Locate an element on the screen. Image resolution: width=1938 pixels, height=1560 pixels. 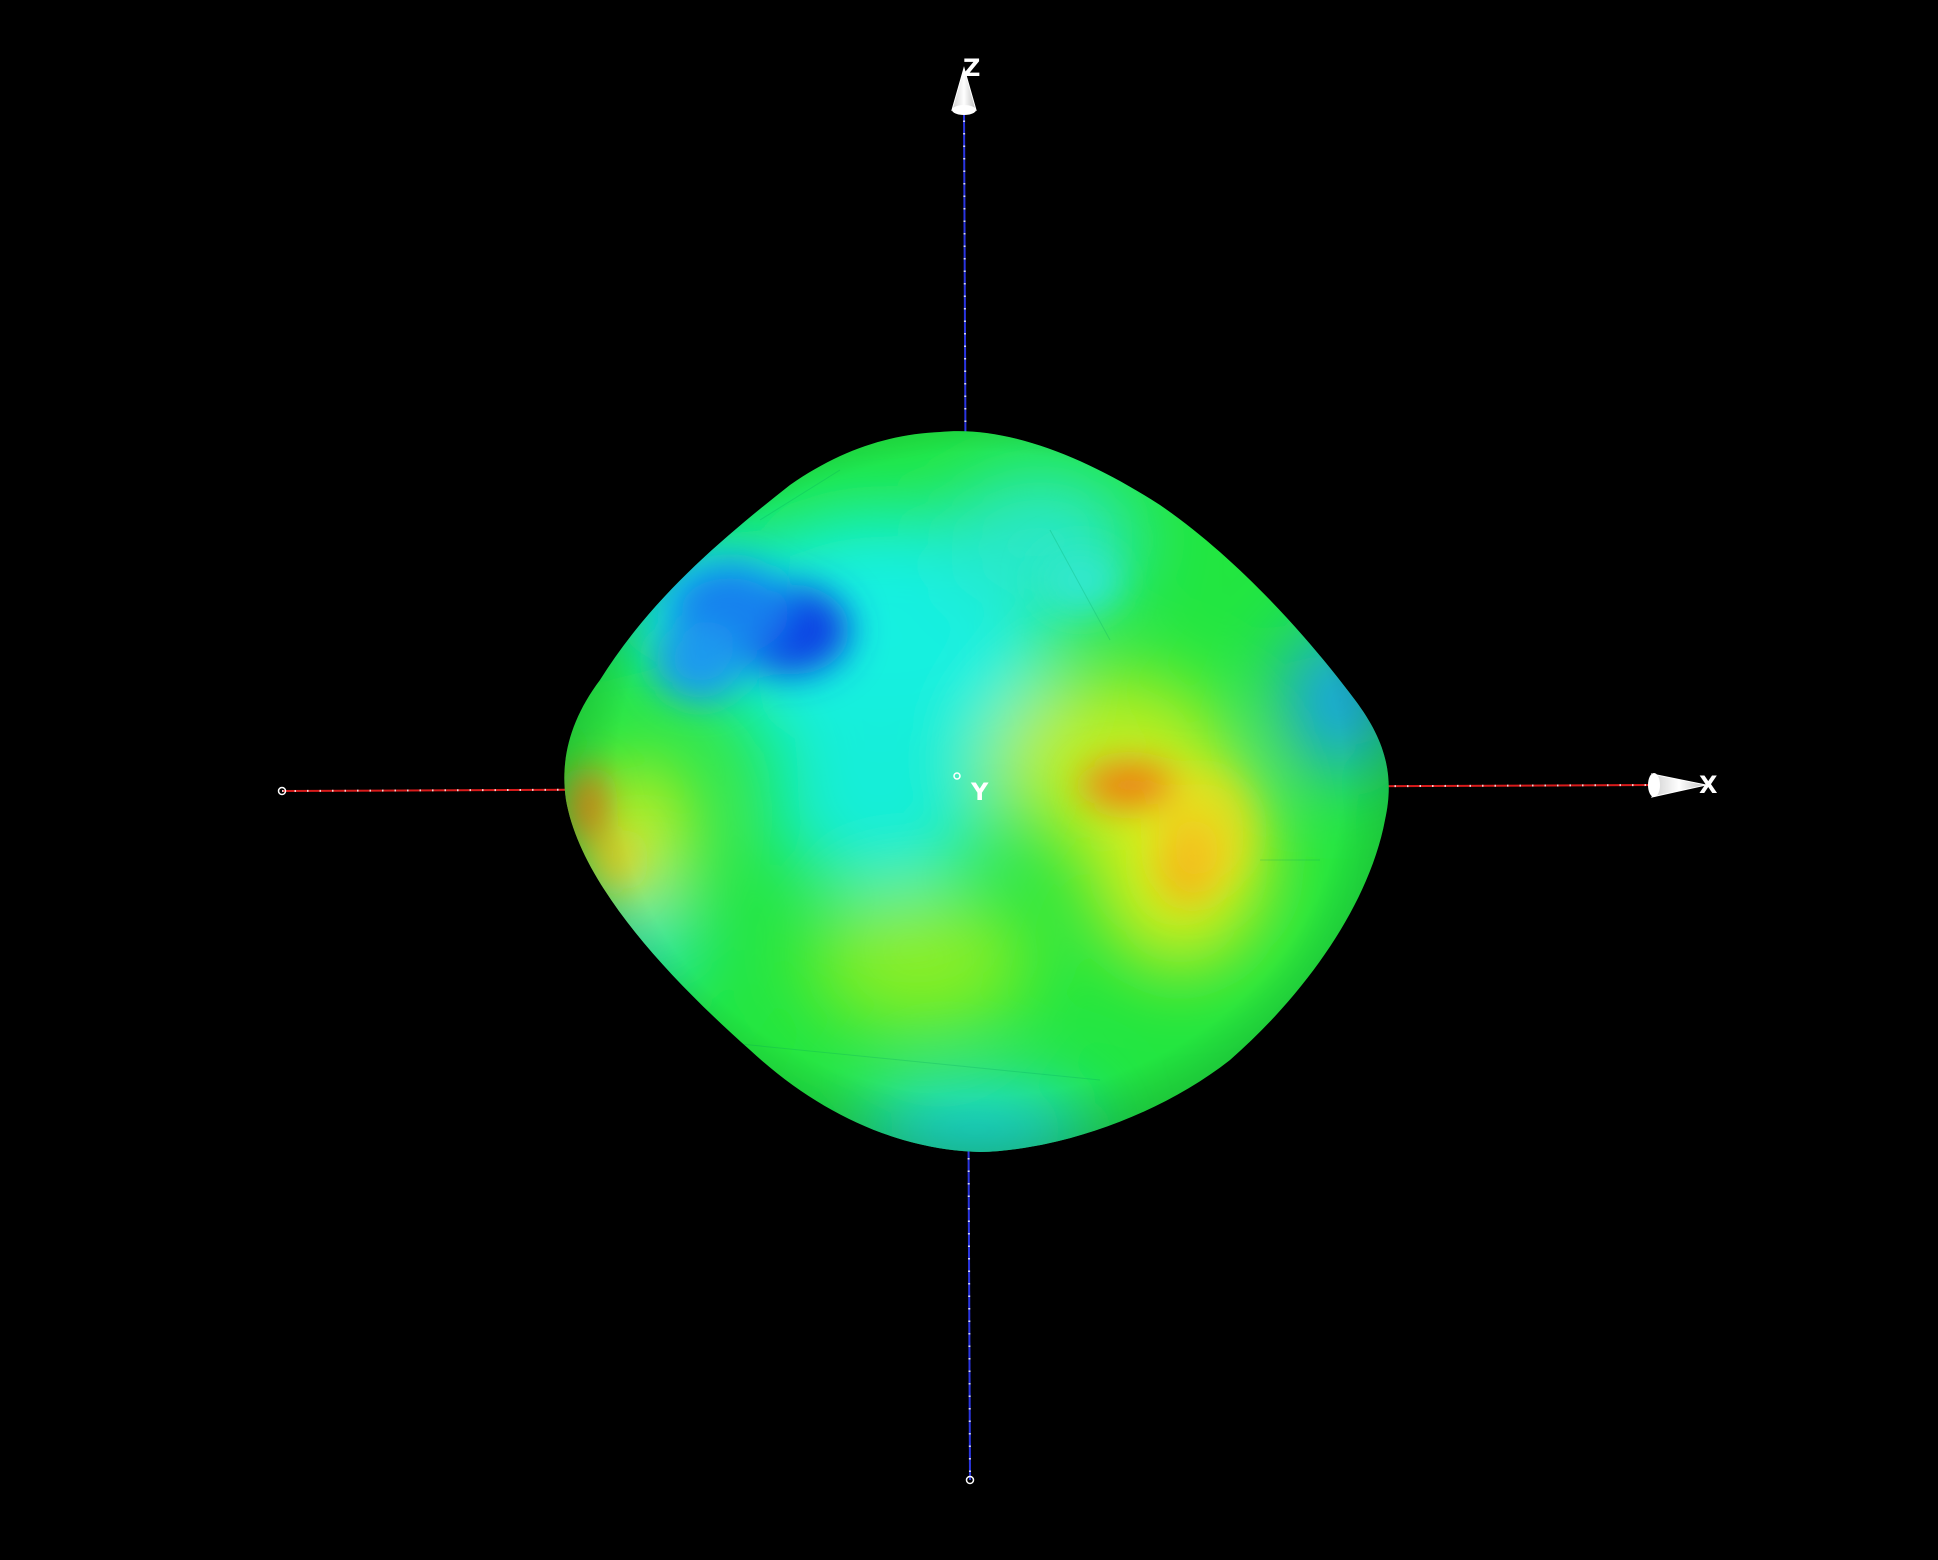
z-axis-label: Z is located at coordinates (971, 68).